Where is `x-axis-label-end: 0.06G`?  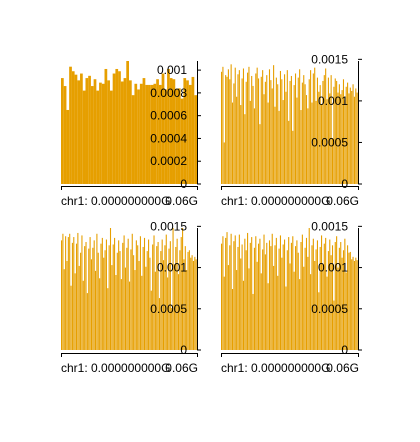
x-axis-label-end: 0.06G is located at coordinates (181, 201).